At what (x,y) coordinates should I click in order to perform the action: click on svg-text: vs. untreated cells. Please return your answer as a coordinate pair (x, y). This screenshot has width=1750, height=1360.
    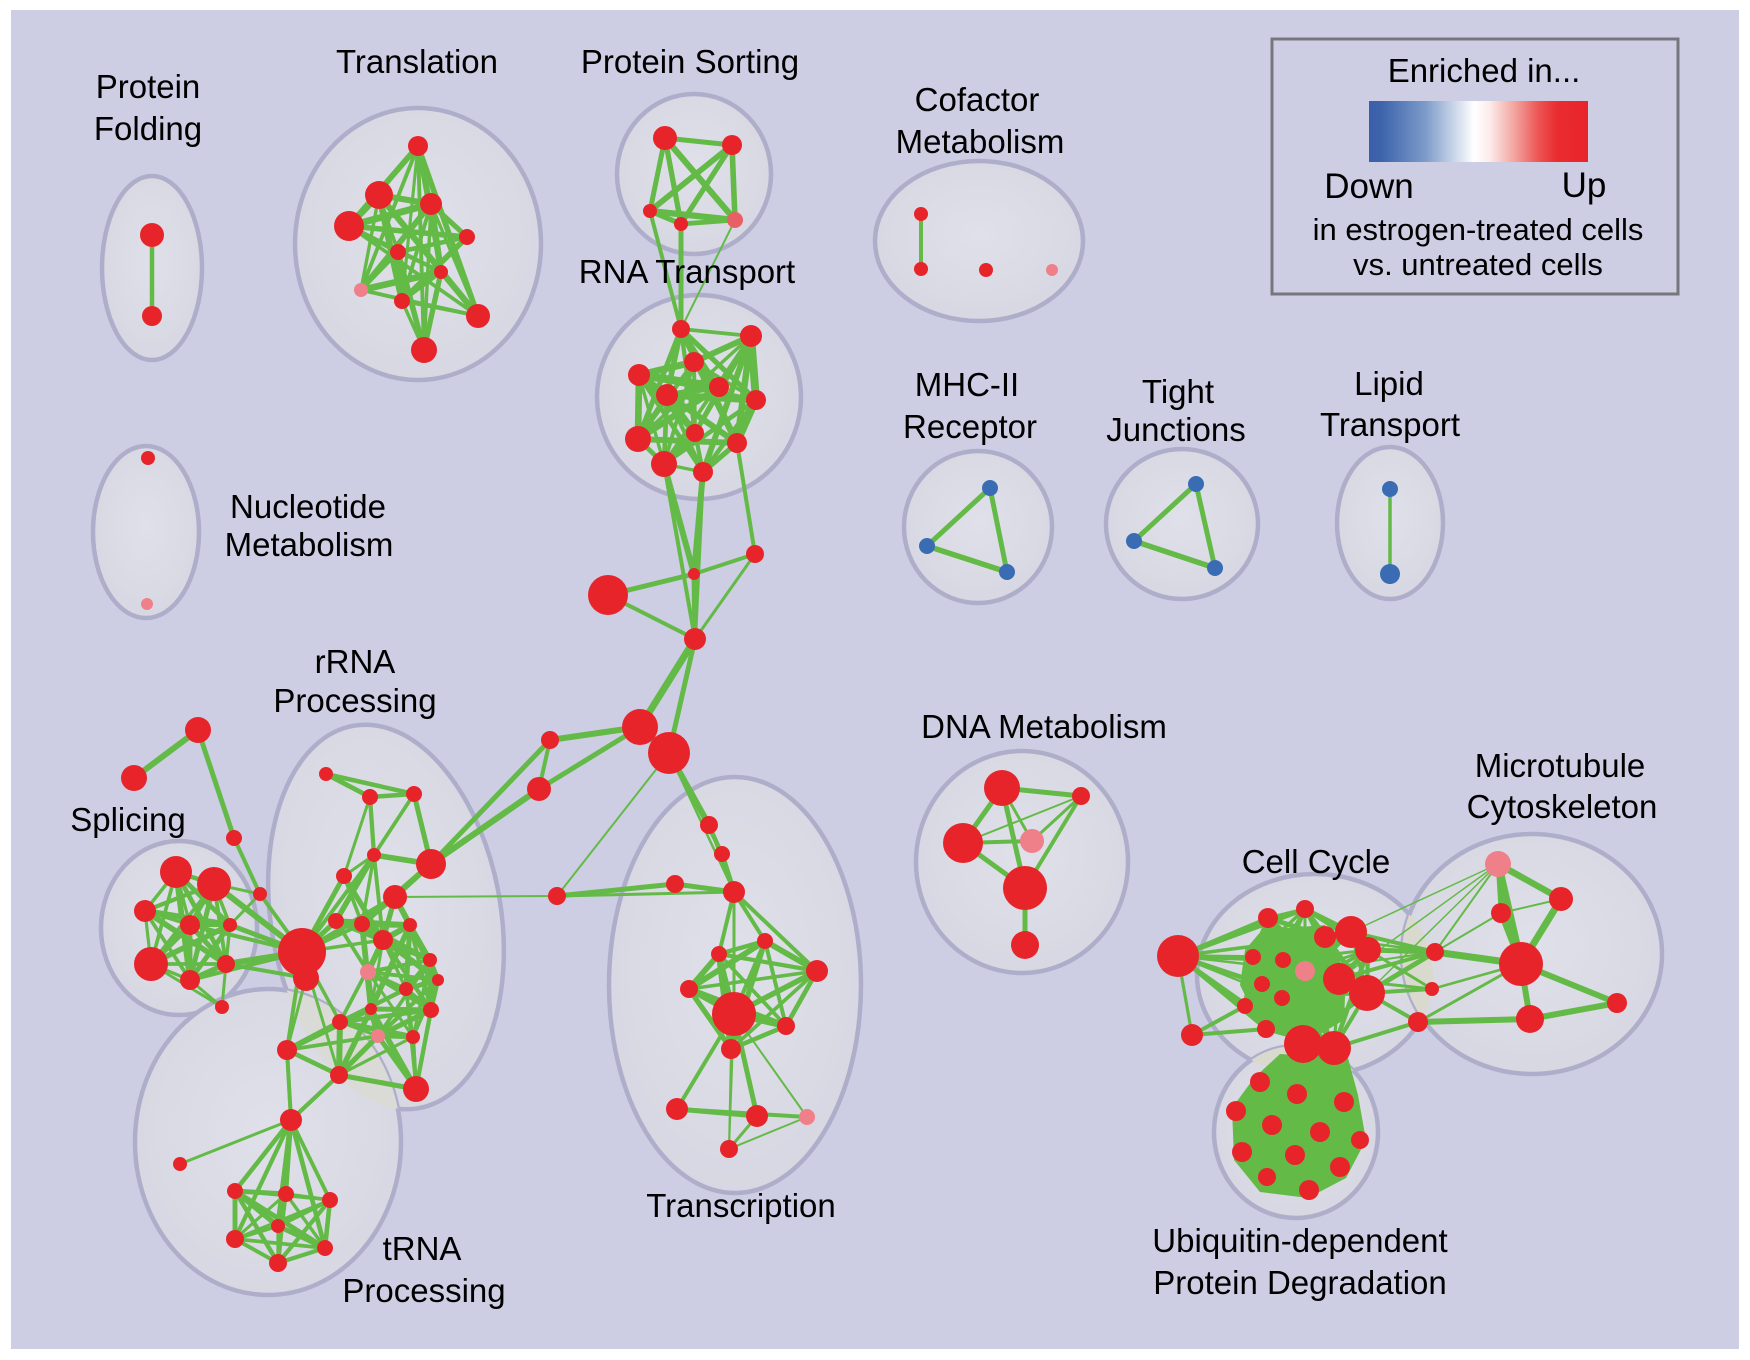
    Looking at the image, I should click on (1478, 264).